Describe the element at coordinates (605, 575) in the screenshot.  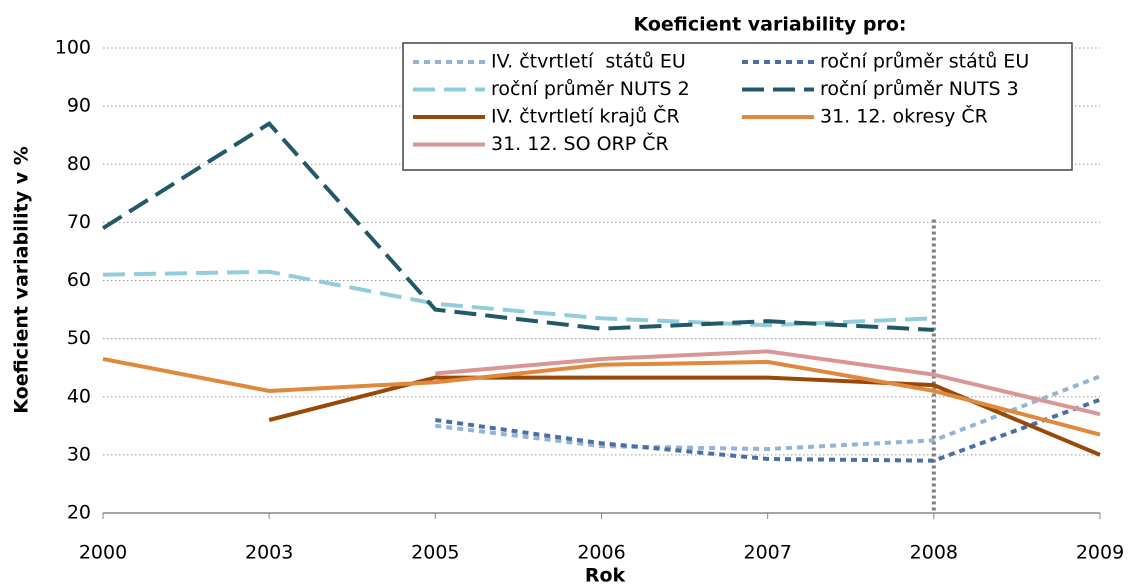
I see `x-axis-label: Rok` at that location.